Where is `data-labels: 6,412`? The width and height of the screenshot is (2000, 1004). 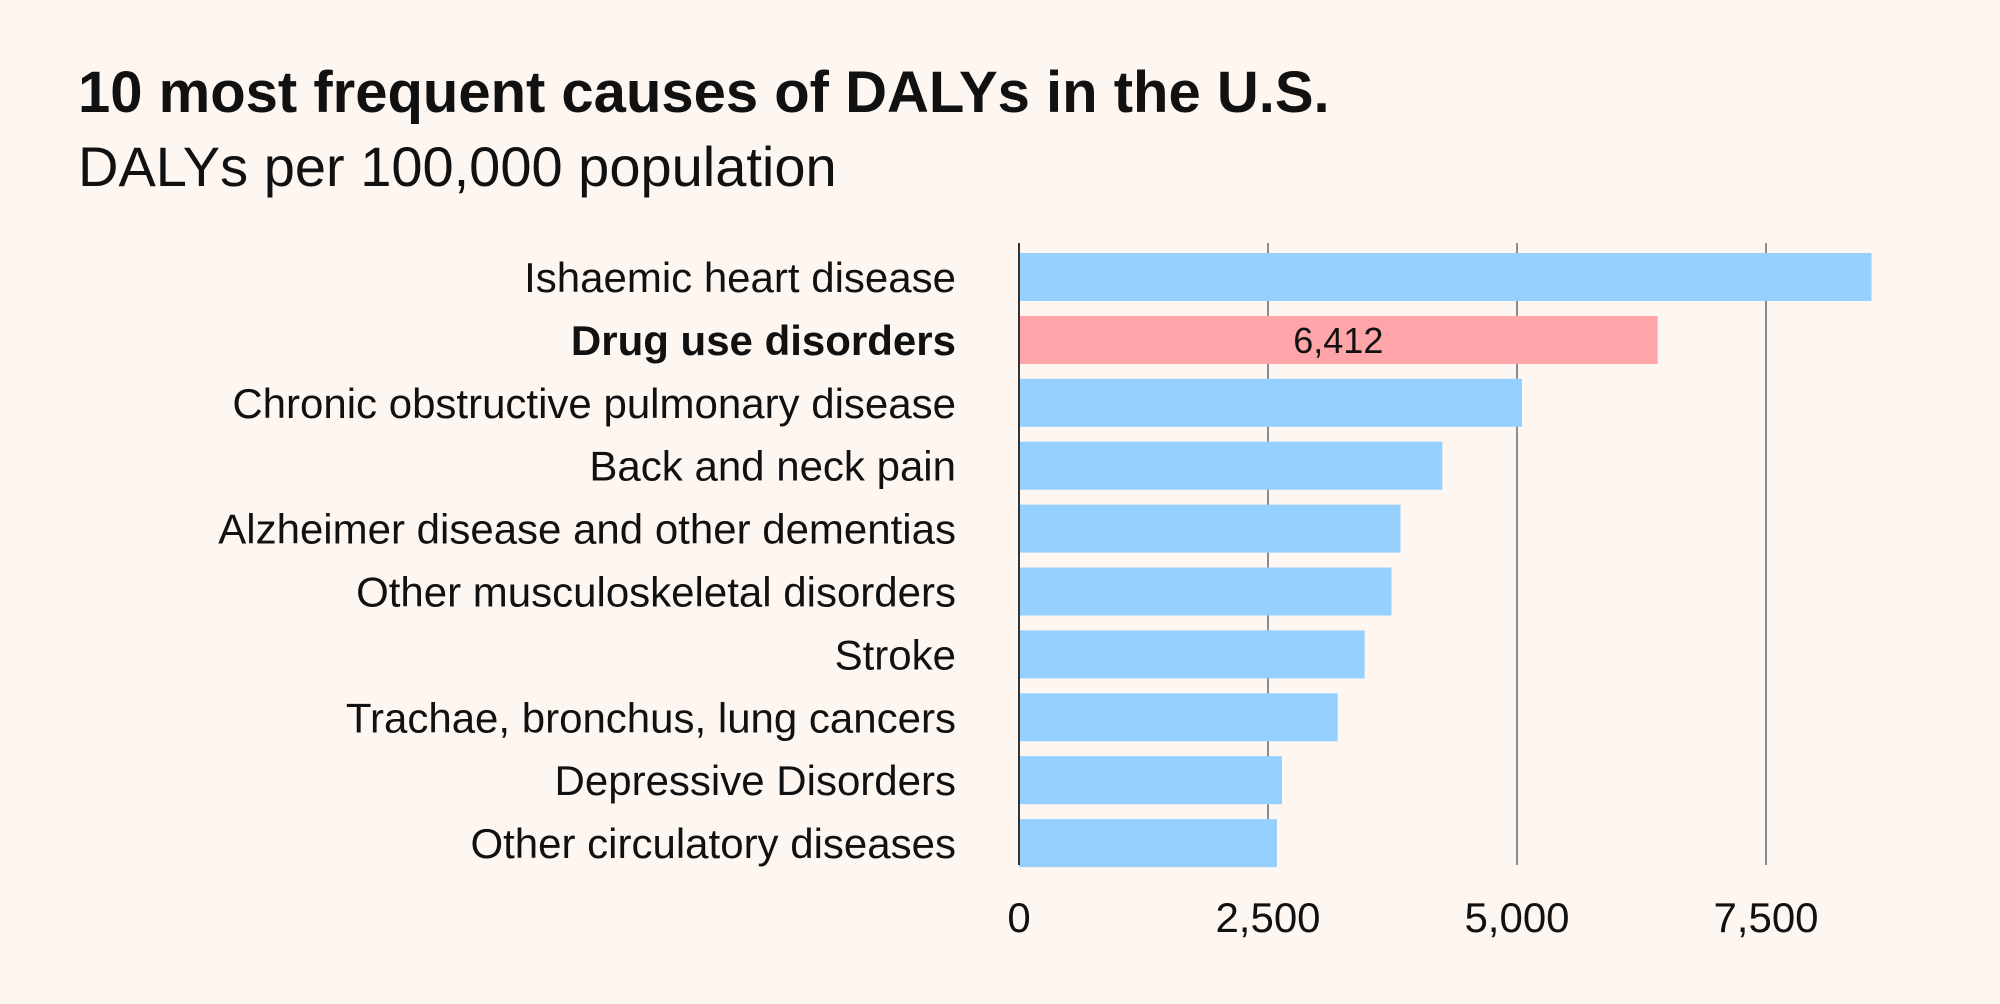
data-labels: 6,412 is located at coordinates (1338, 340).